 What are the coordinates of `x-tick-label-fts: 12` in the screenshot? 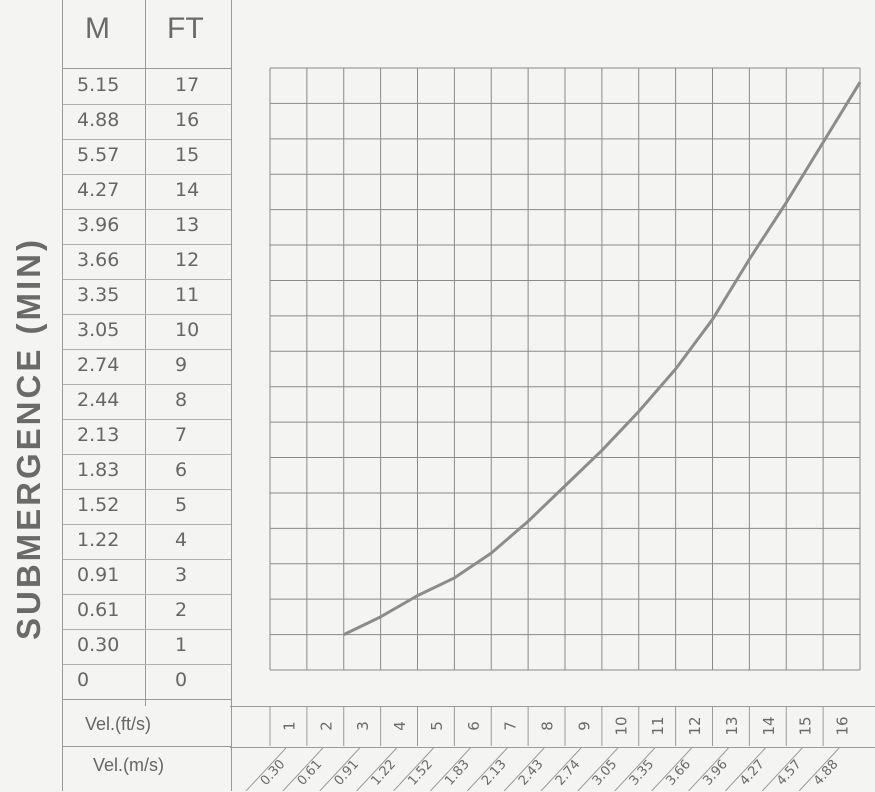 It's located at (695, 725).